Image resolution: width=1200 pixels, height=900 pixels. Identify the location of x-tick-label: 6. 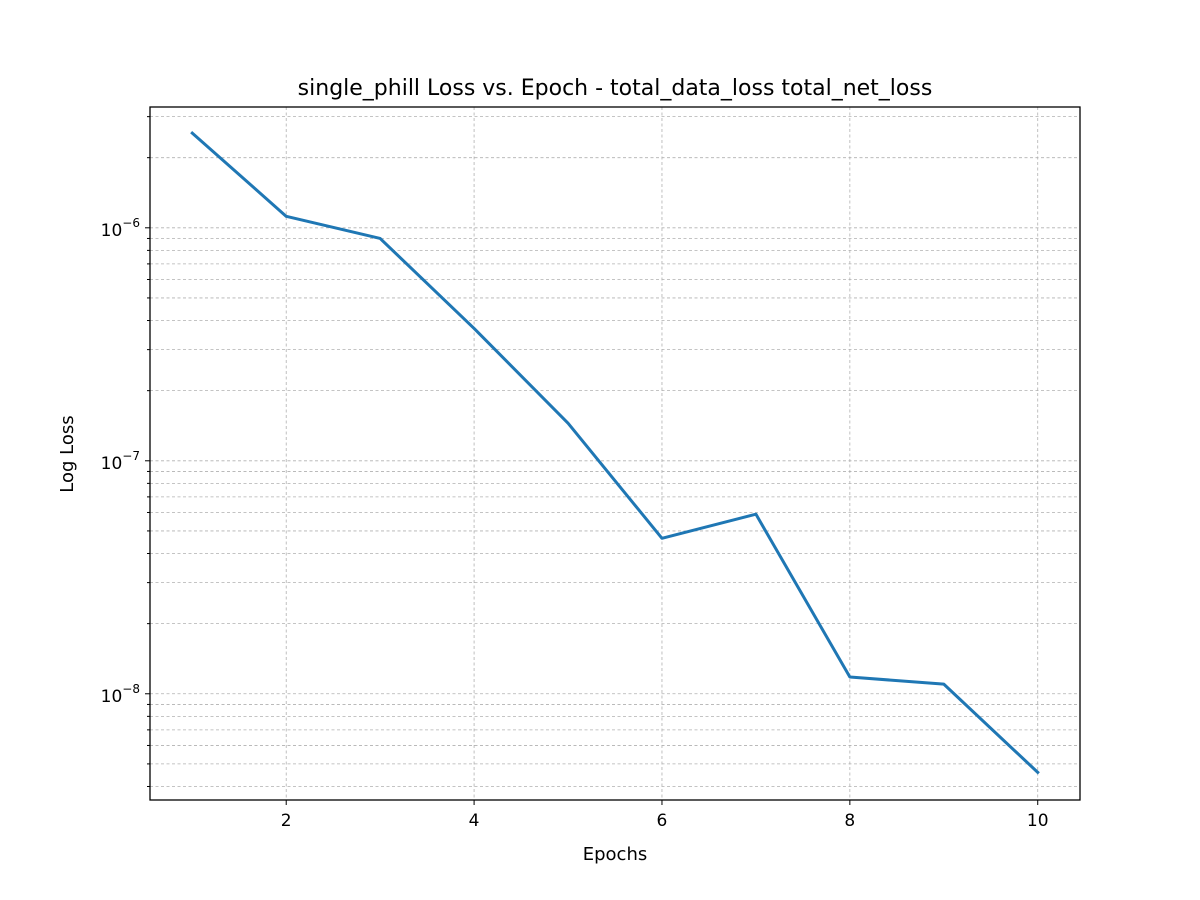
(662, 821).